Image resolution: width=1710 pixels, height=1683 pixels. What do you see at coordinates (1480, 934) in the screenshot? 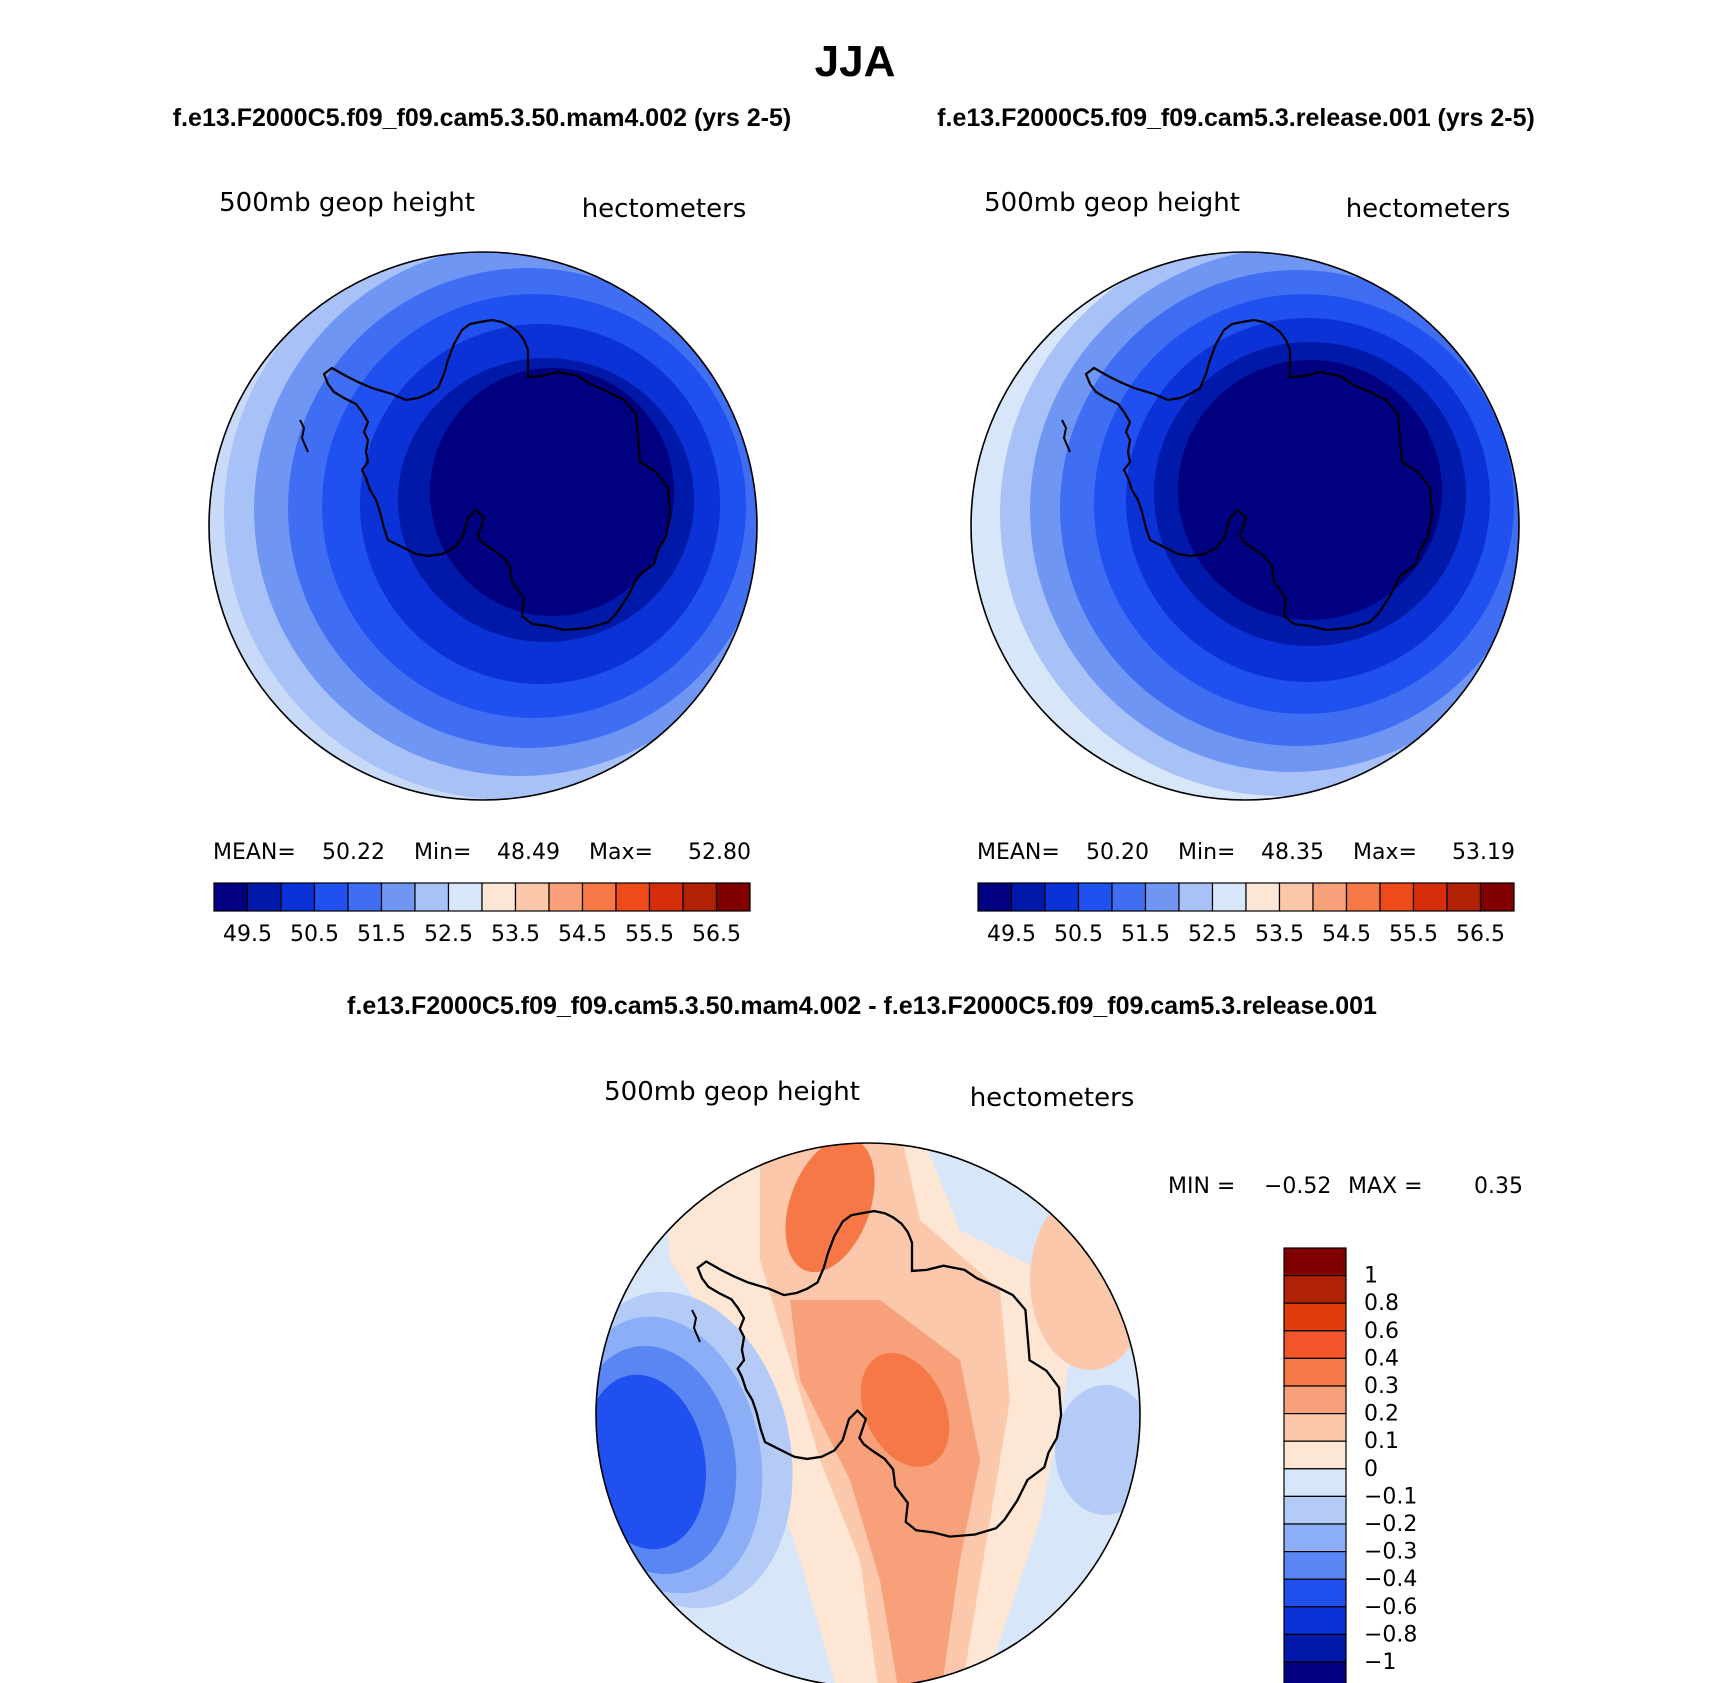
I see `panel-b-colorbar-label: 56.5` at bounding box center [1480, 934].